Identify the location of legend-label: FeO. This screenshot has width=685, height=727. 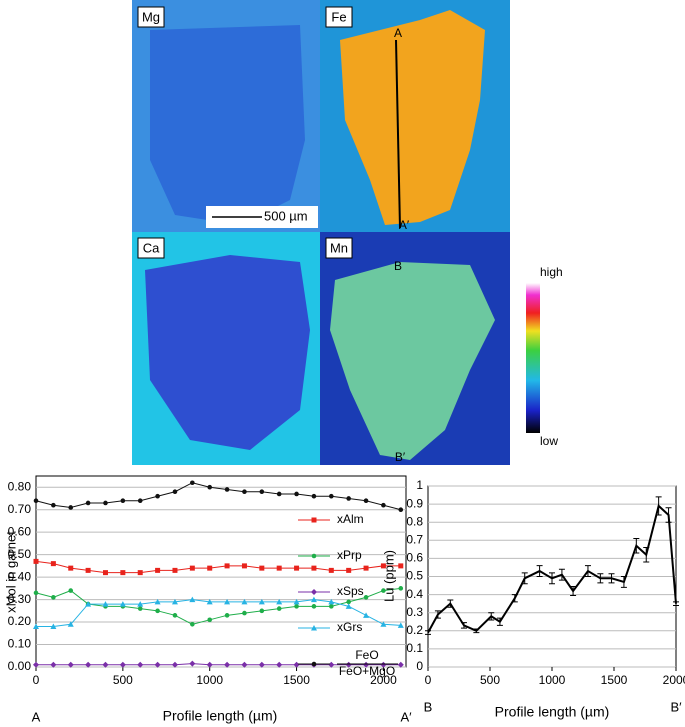
(366, 655).